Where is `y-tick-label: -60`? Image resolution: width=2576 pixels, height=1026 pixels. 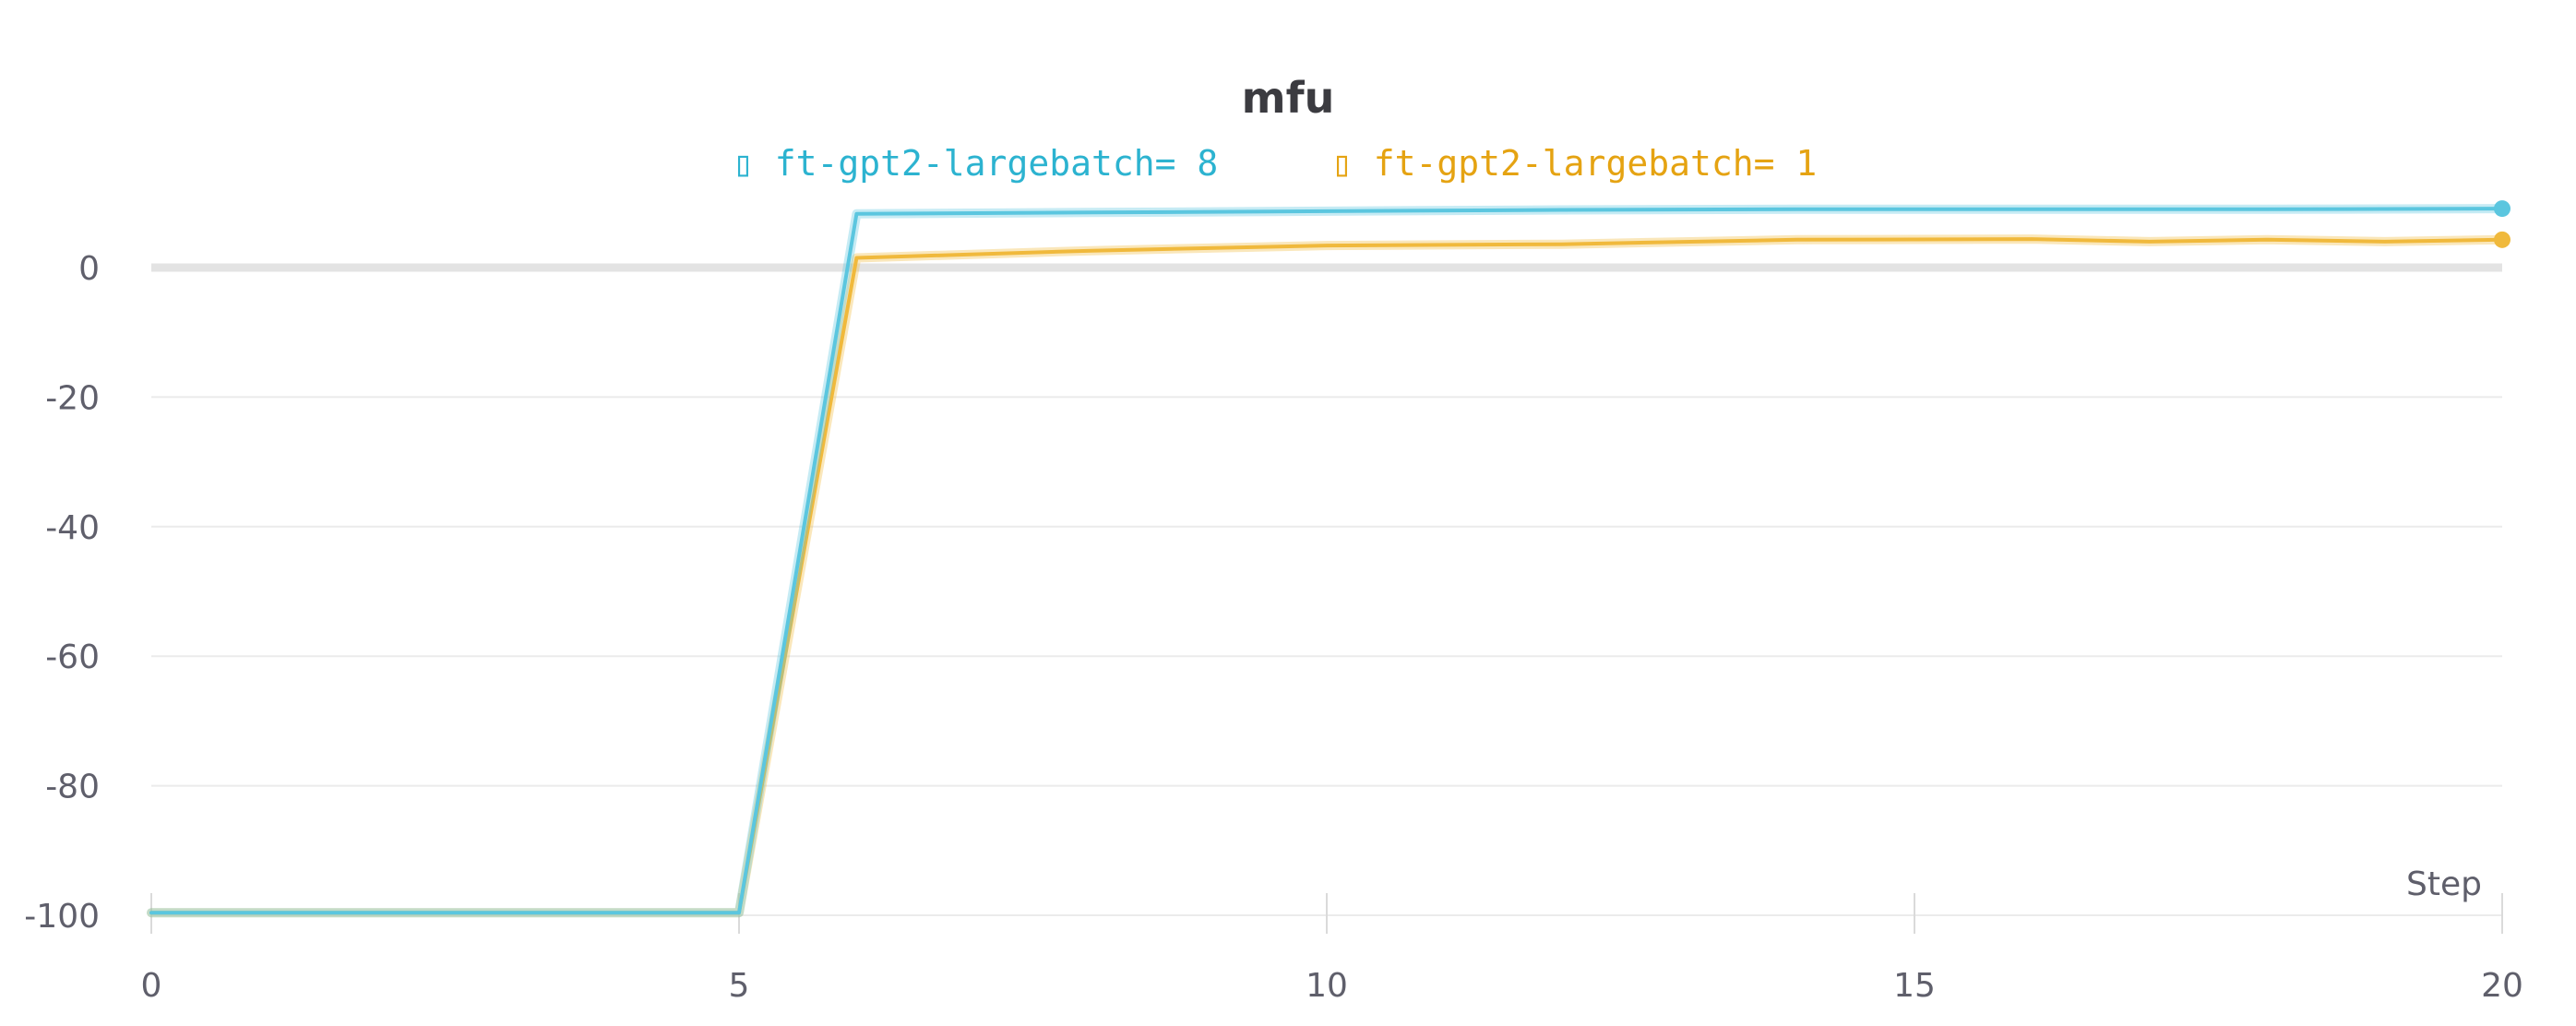
y-tick-label: -60 is located at coordinates (72, 657).